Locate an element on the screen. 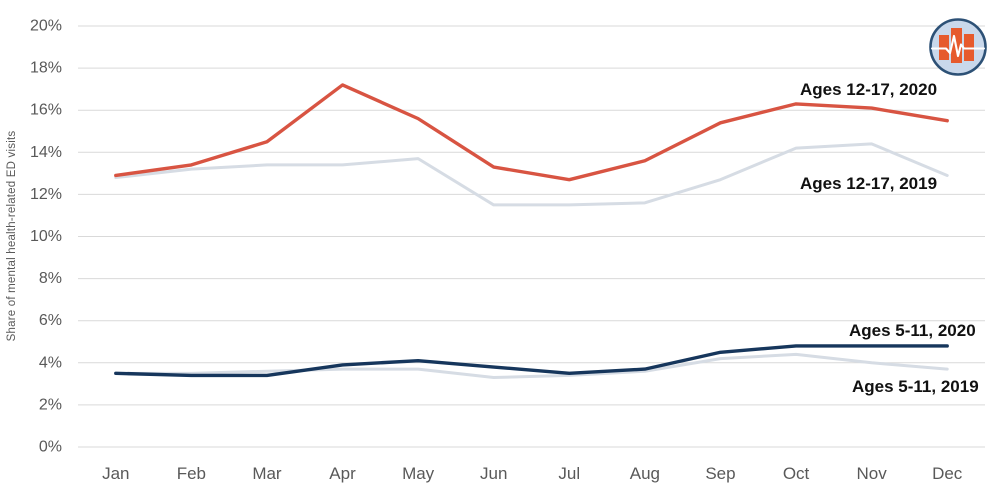 The height and width of the screenshot is (492, 995). x-tick-label: Jun is located at coordinates (493, 473).